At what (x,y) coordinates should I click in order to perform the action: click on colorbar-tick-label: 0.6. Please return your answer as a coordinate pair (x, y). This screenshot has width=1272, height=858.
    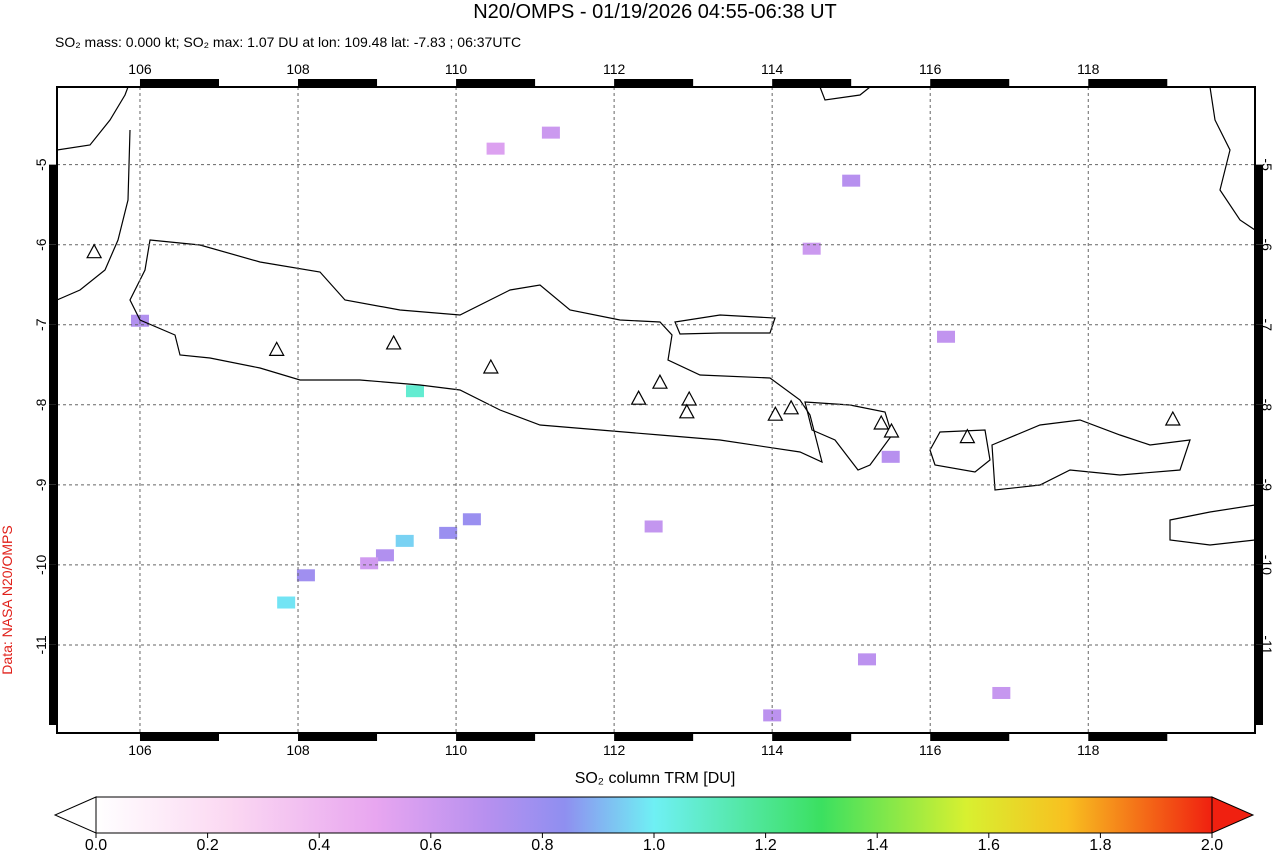
    Looking at the image, I should click on (431, 845).